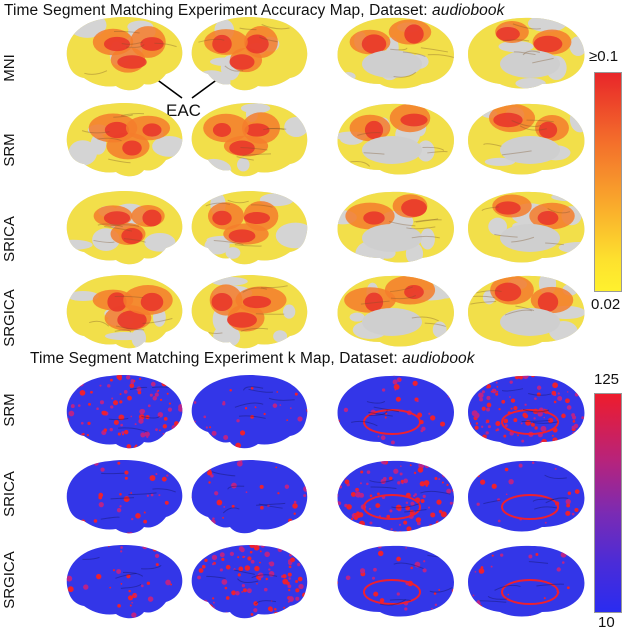 The height and width of the screenshot is (632, 626). What do you see at coordinates (607, 379) in the screenshot?
I see `k-colorbar-max-label: 125` at bounding box center [607, 379].